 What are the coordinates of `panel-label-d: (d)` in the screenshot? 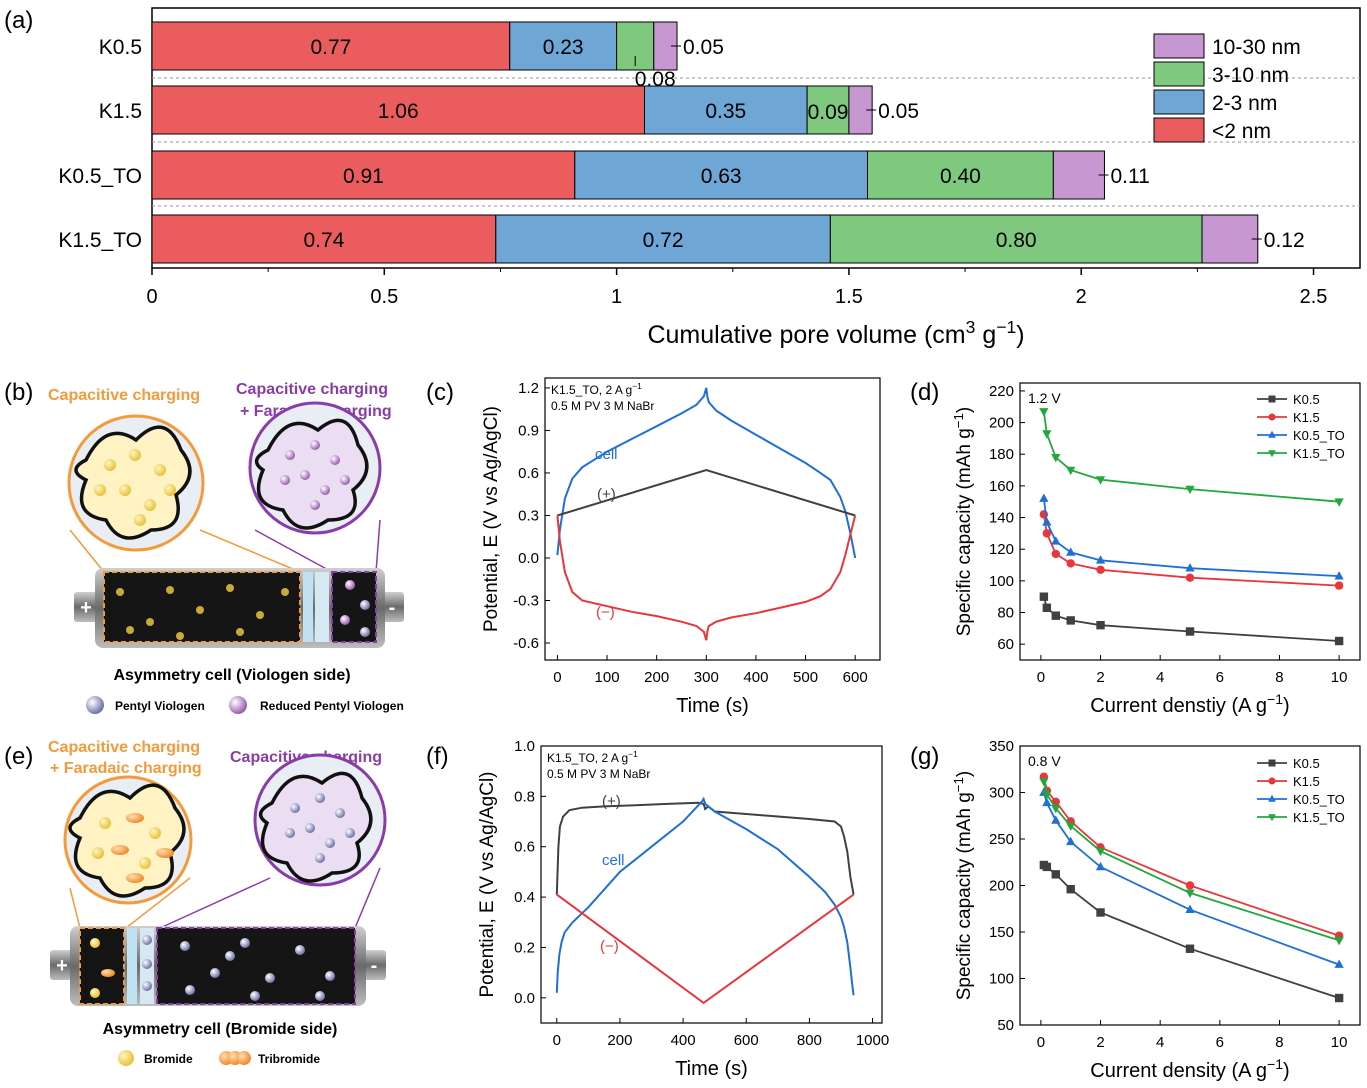 It's located at (924, 392).